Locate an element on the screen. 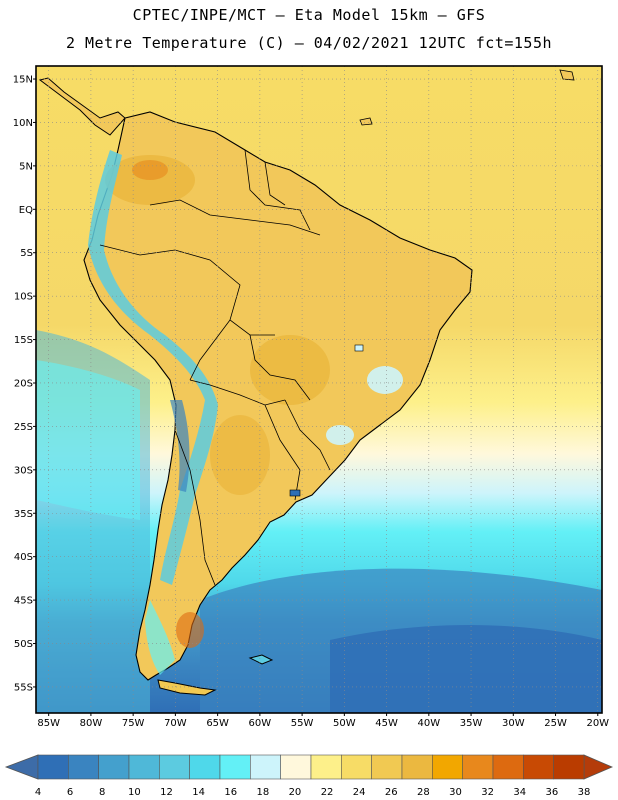 The image size is (618, 800). colorbar-label: 6 is located at coordinates (70, 792).